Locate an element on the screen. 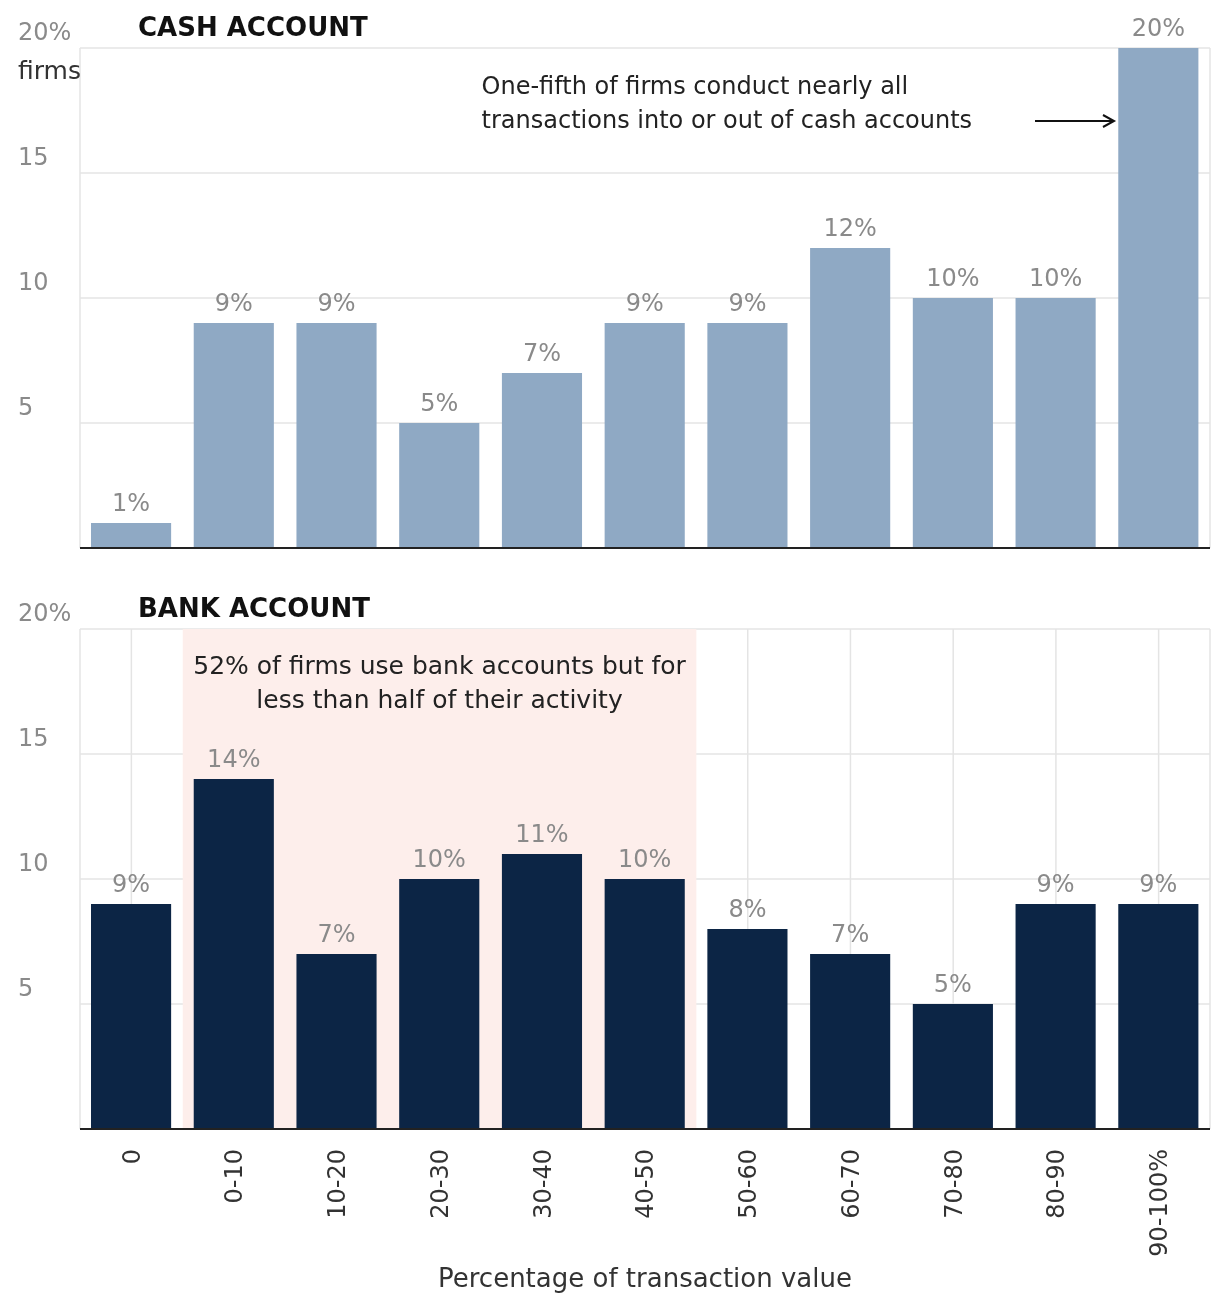  data-label: 12% is located at coordinates (850, 228).